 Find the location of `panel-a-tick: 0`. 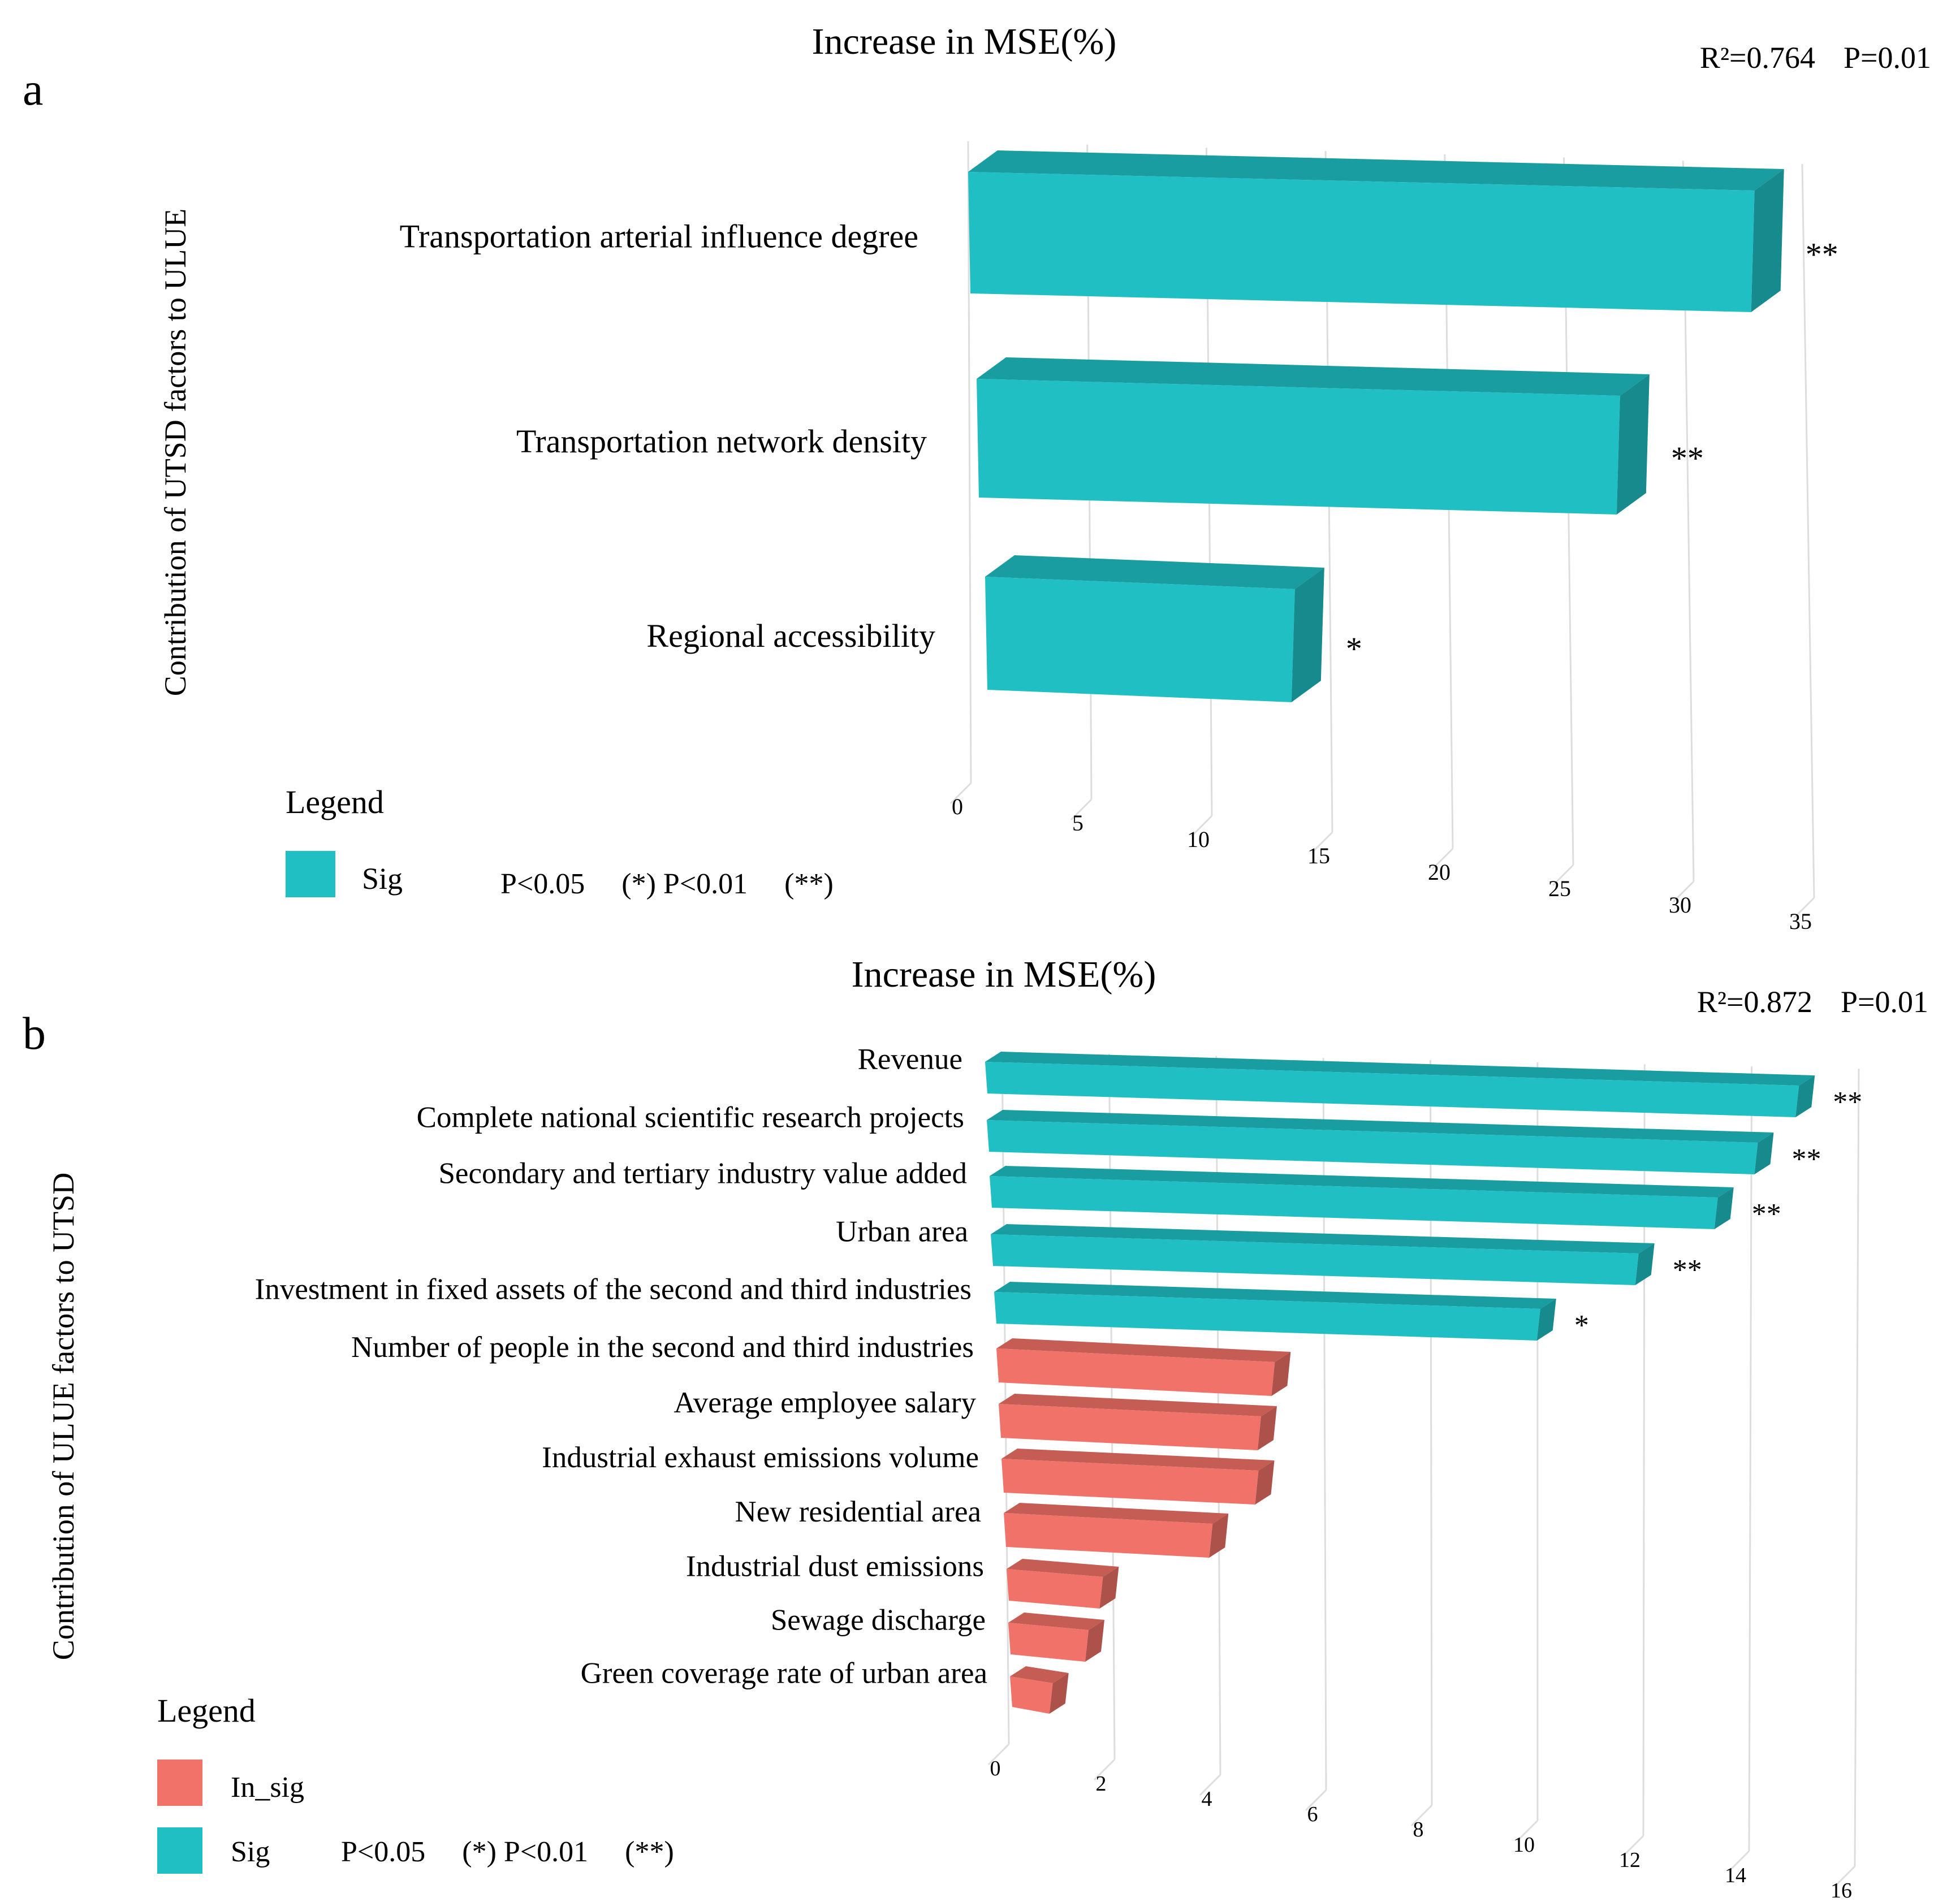

panel-a-tick: 0 is located at coordinates (957, 806).